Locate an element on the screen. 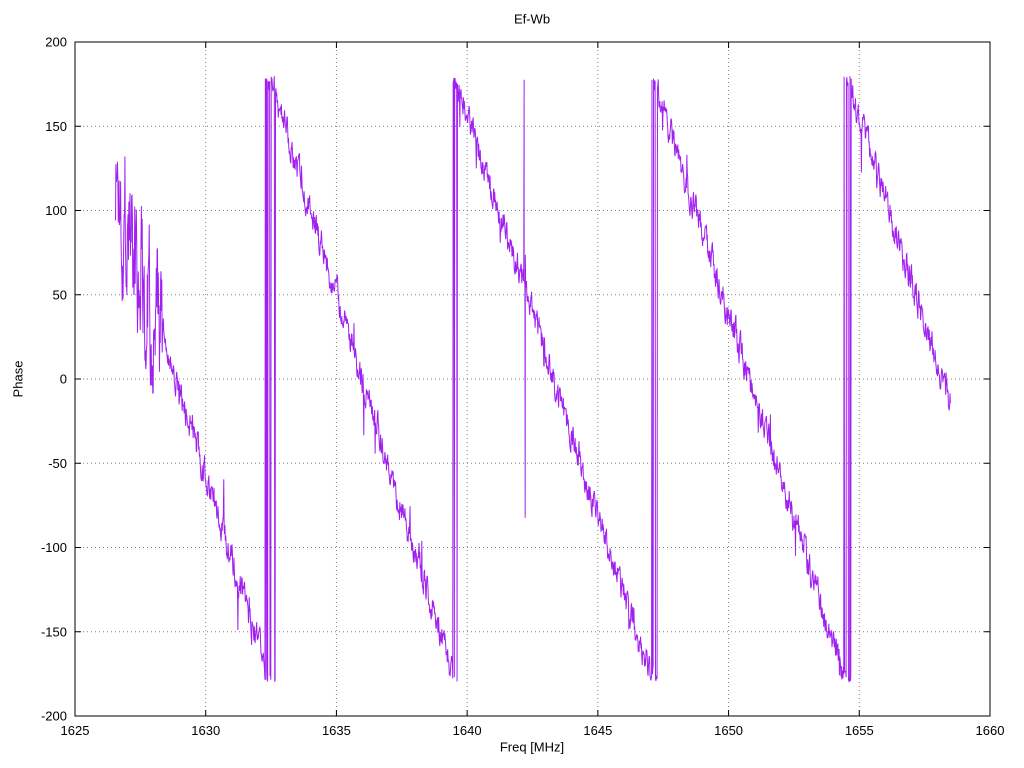 The width and height of the screenshot is (1024, 768). x-tick-label: 1650 is located at coordinates (728, 730).